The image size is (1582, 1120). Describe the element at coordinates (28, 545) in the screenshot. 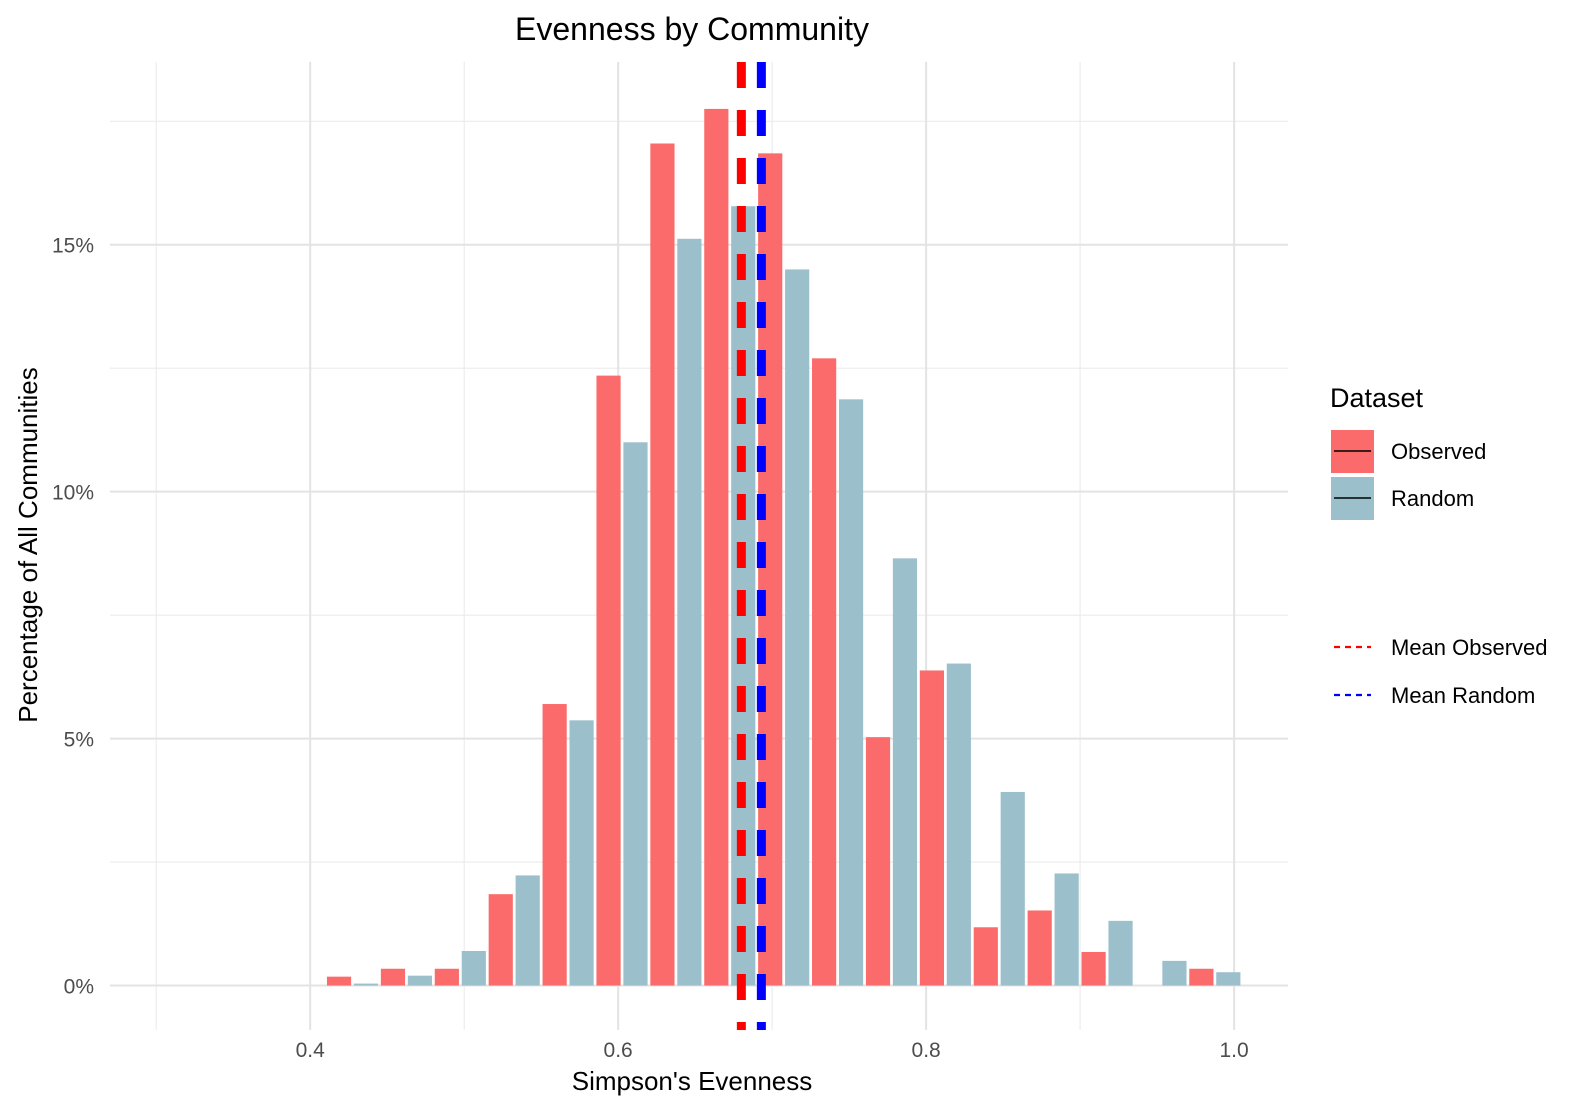

I see `y-axis-title: Percentage of All Communities` at that location.